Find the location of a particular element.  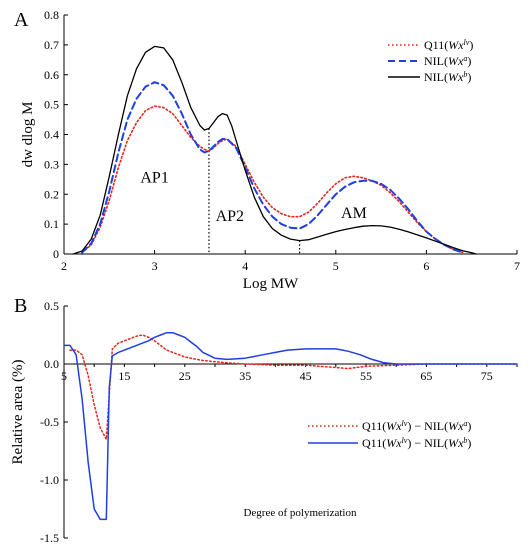

legend-label-b: Q11(Wxlv) − NIL(Wxb) is located at coordinates (416, 443).